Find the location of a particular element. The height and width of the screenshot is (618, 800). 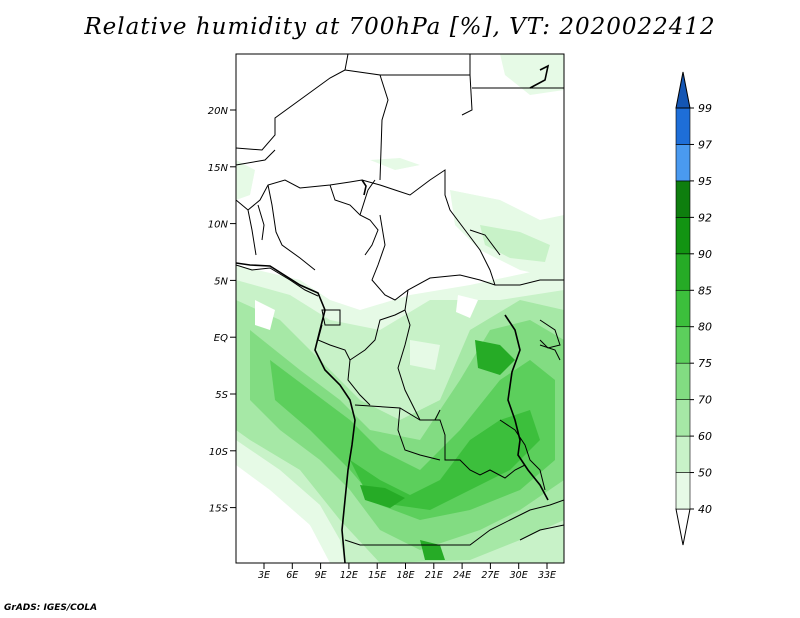

lon-tick-label: 21E is located at coordinates (434, 575).